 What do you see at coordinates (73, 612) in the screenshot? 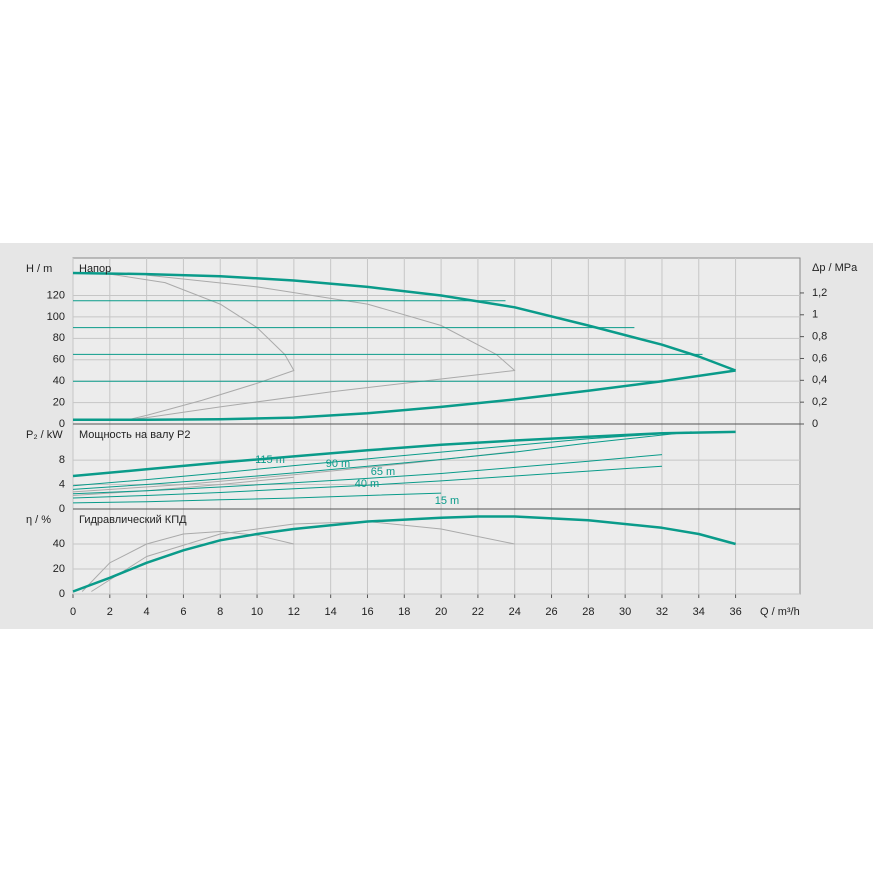
I see `x-tick-label: 0` at bounding box center [73, 612].